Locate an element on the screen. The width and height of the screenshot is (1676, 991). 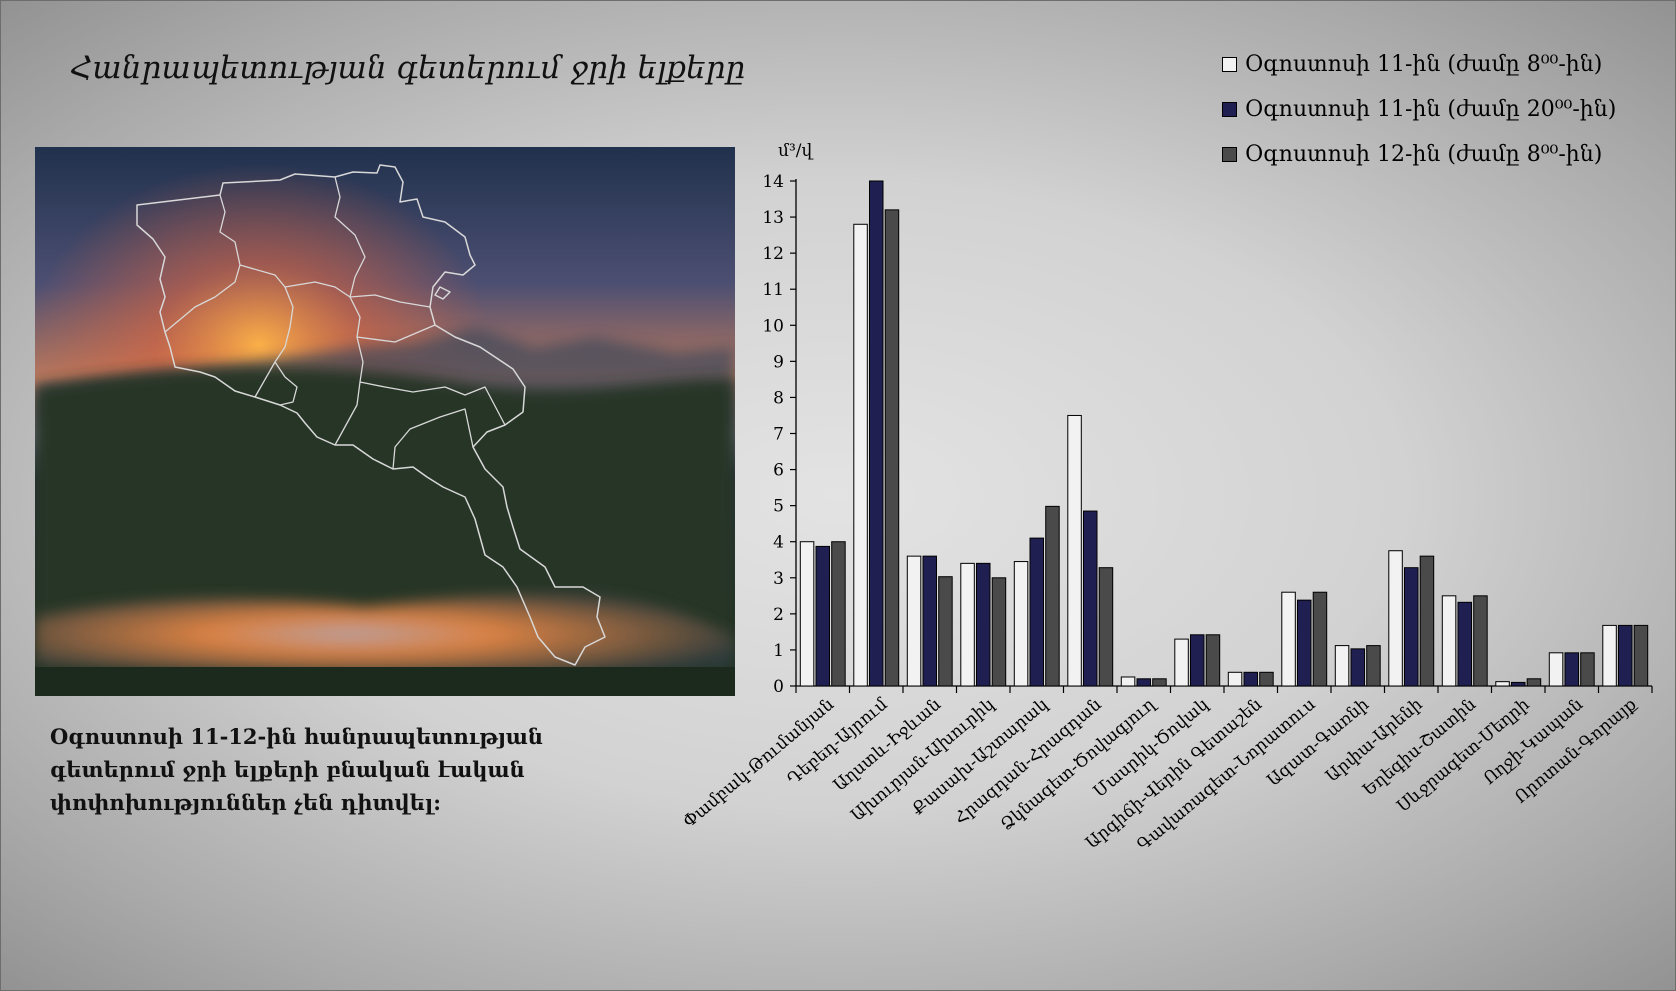
legend-label-series-2: Օգոստոսի 11-ին (ժամը 20⁰⁰-ին) is located at coordinates (1431, 109).